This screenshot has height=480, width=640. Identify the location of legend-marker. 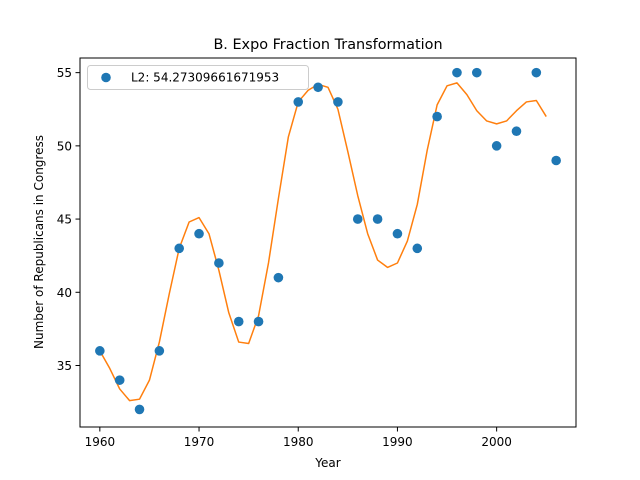
(106, 77).